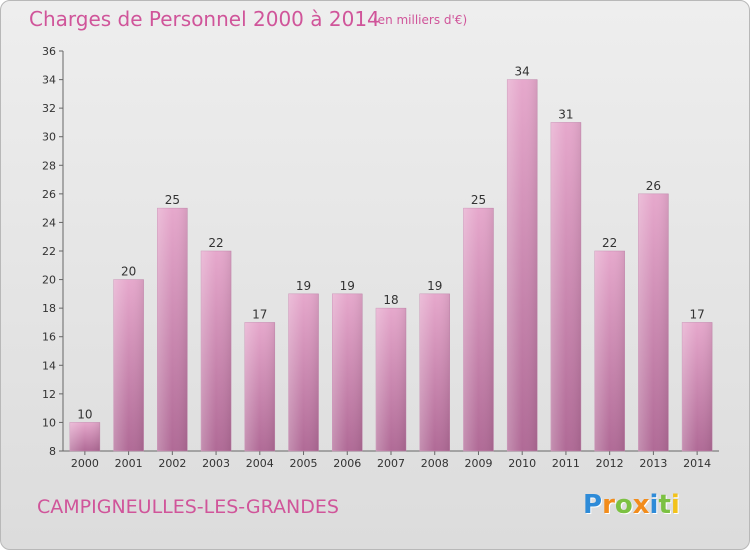 The image size is (750, 550). I want to click on y-tick-label: 14, so click(49, 365).